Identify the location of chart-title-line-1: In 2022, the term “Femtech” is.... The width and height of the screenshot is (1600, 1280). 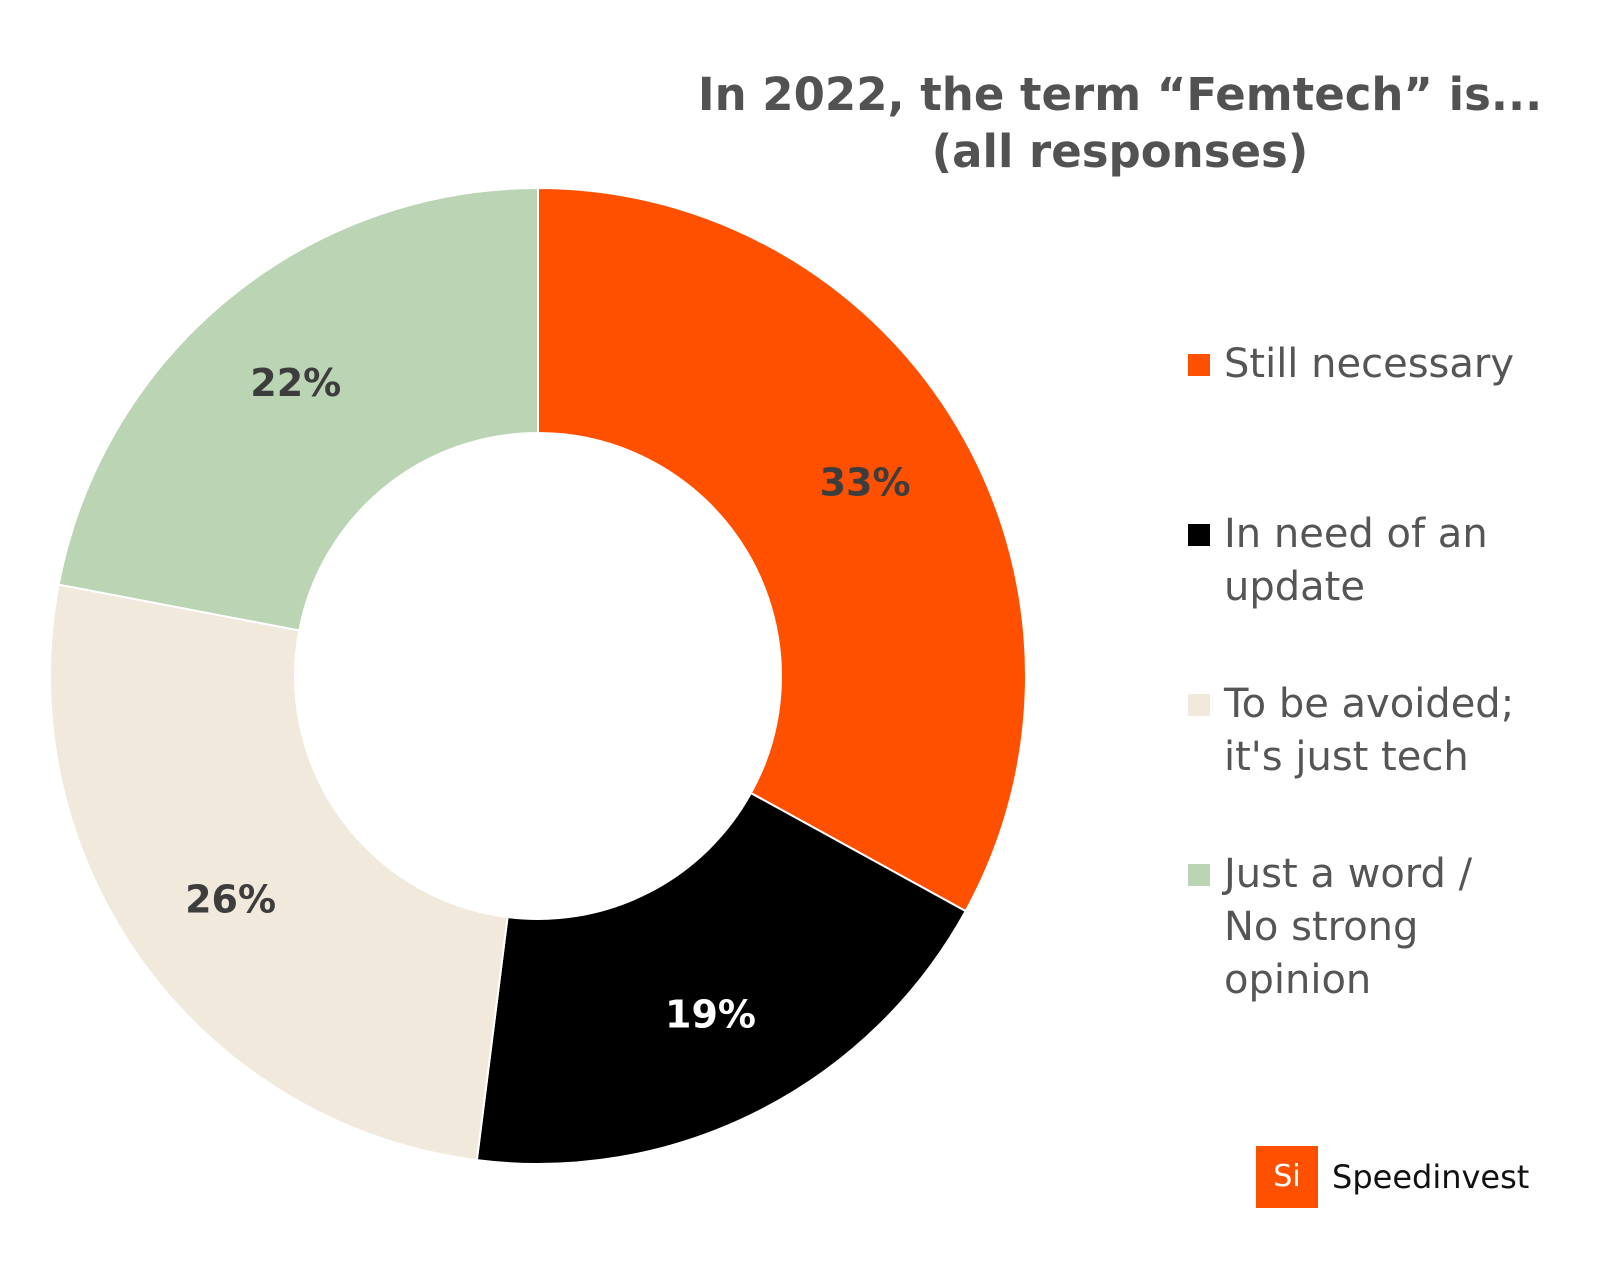
(1120, 94).